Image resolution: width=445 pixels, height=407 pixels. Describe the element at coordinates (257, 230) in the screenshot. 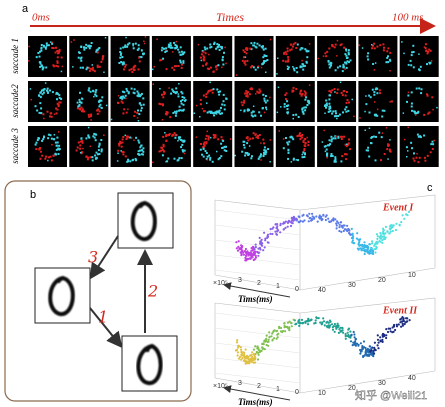

I see `grid-line` at that location.